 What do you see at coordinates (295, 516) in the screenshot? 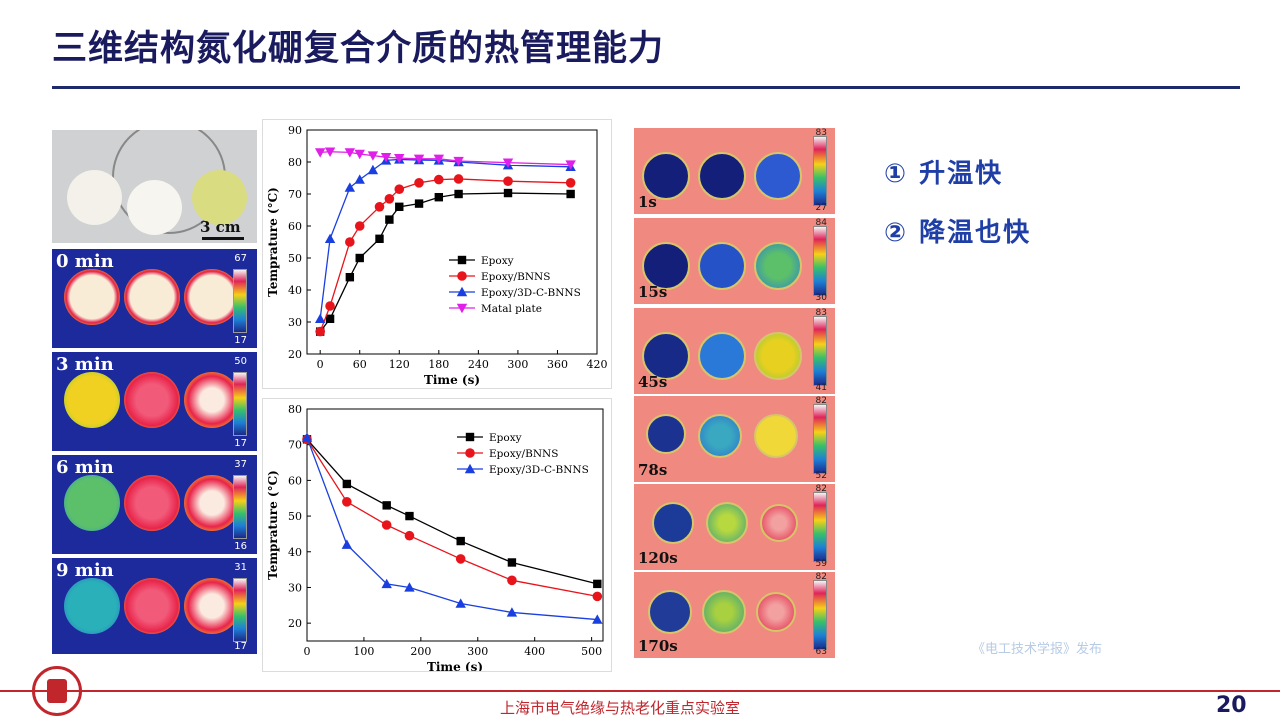
I see `y-tick-label: 50` at bounding box center [295, 516].